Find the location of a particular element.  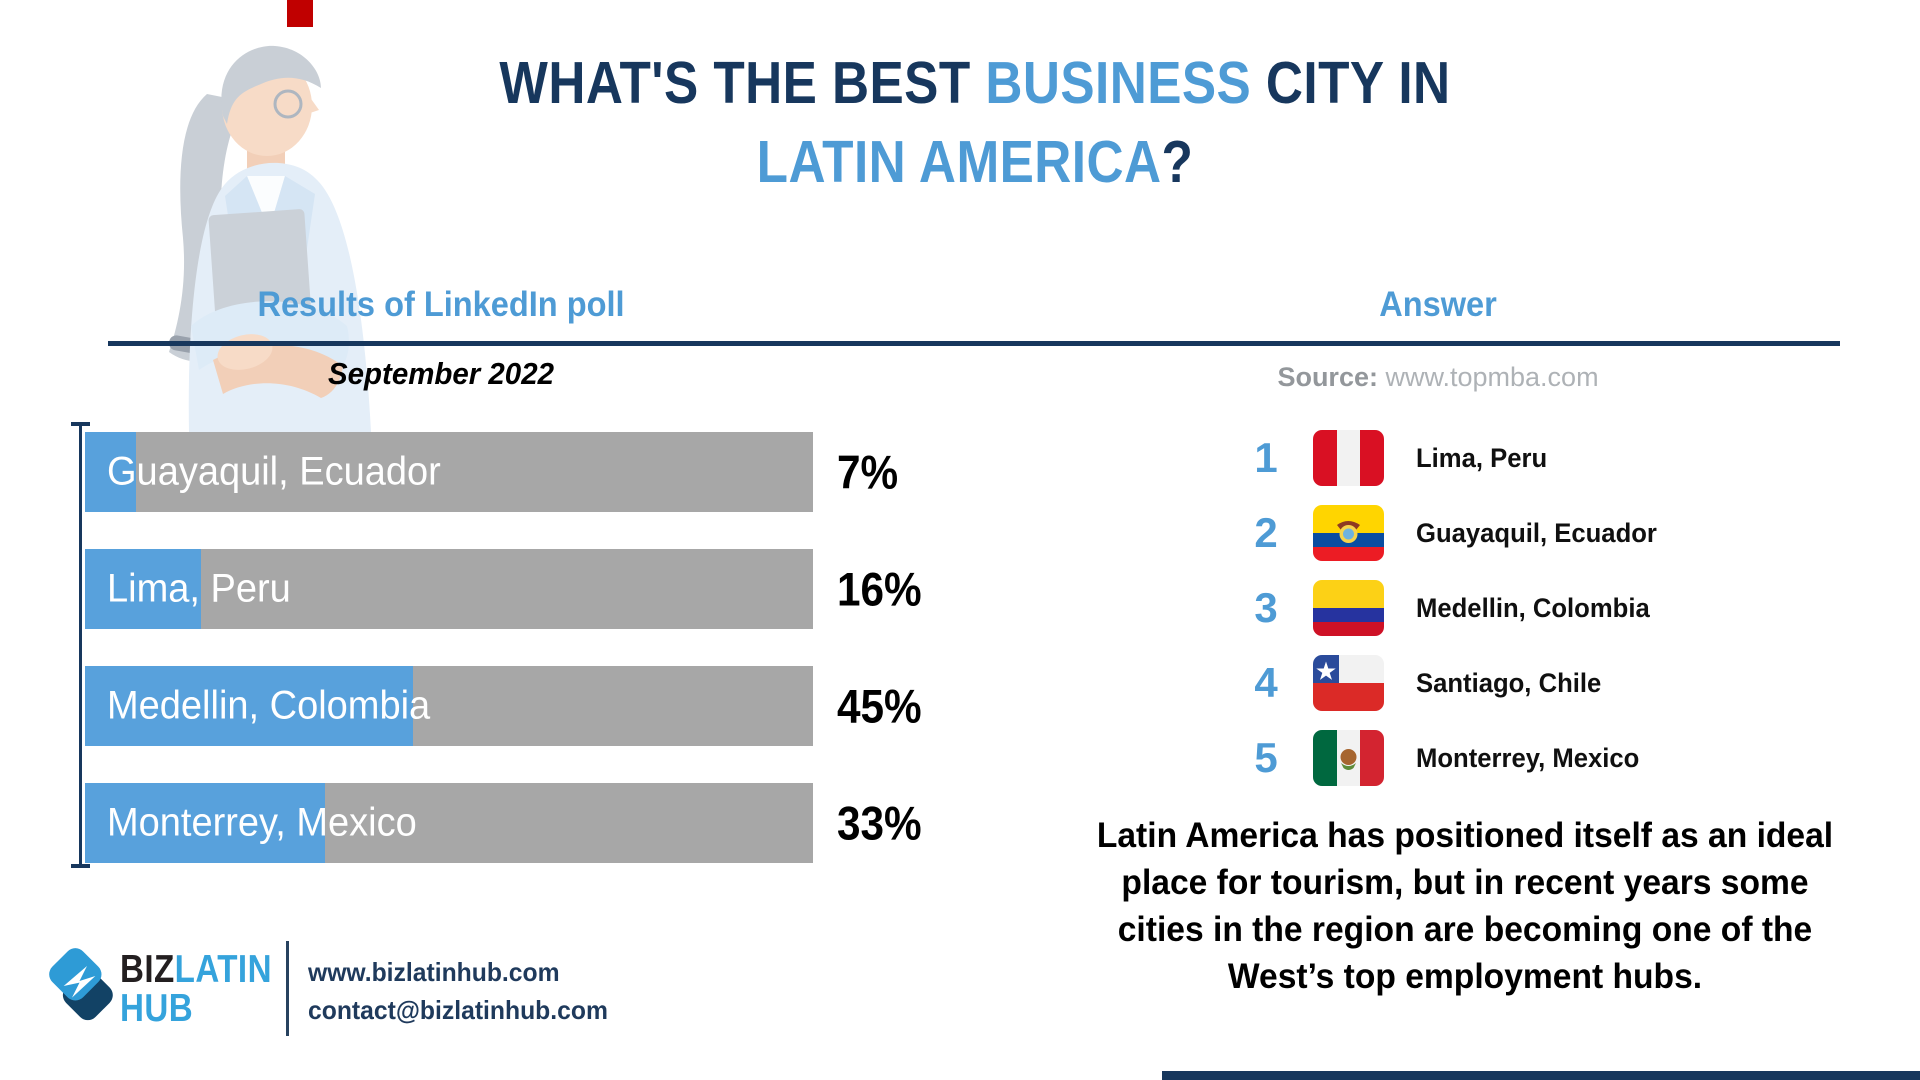

title-text: CITY IN is located at coordinates (1351, 83).